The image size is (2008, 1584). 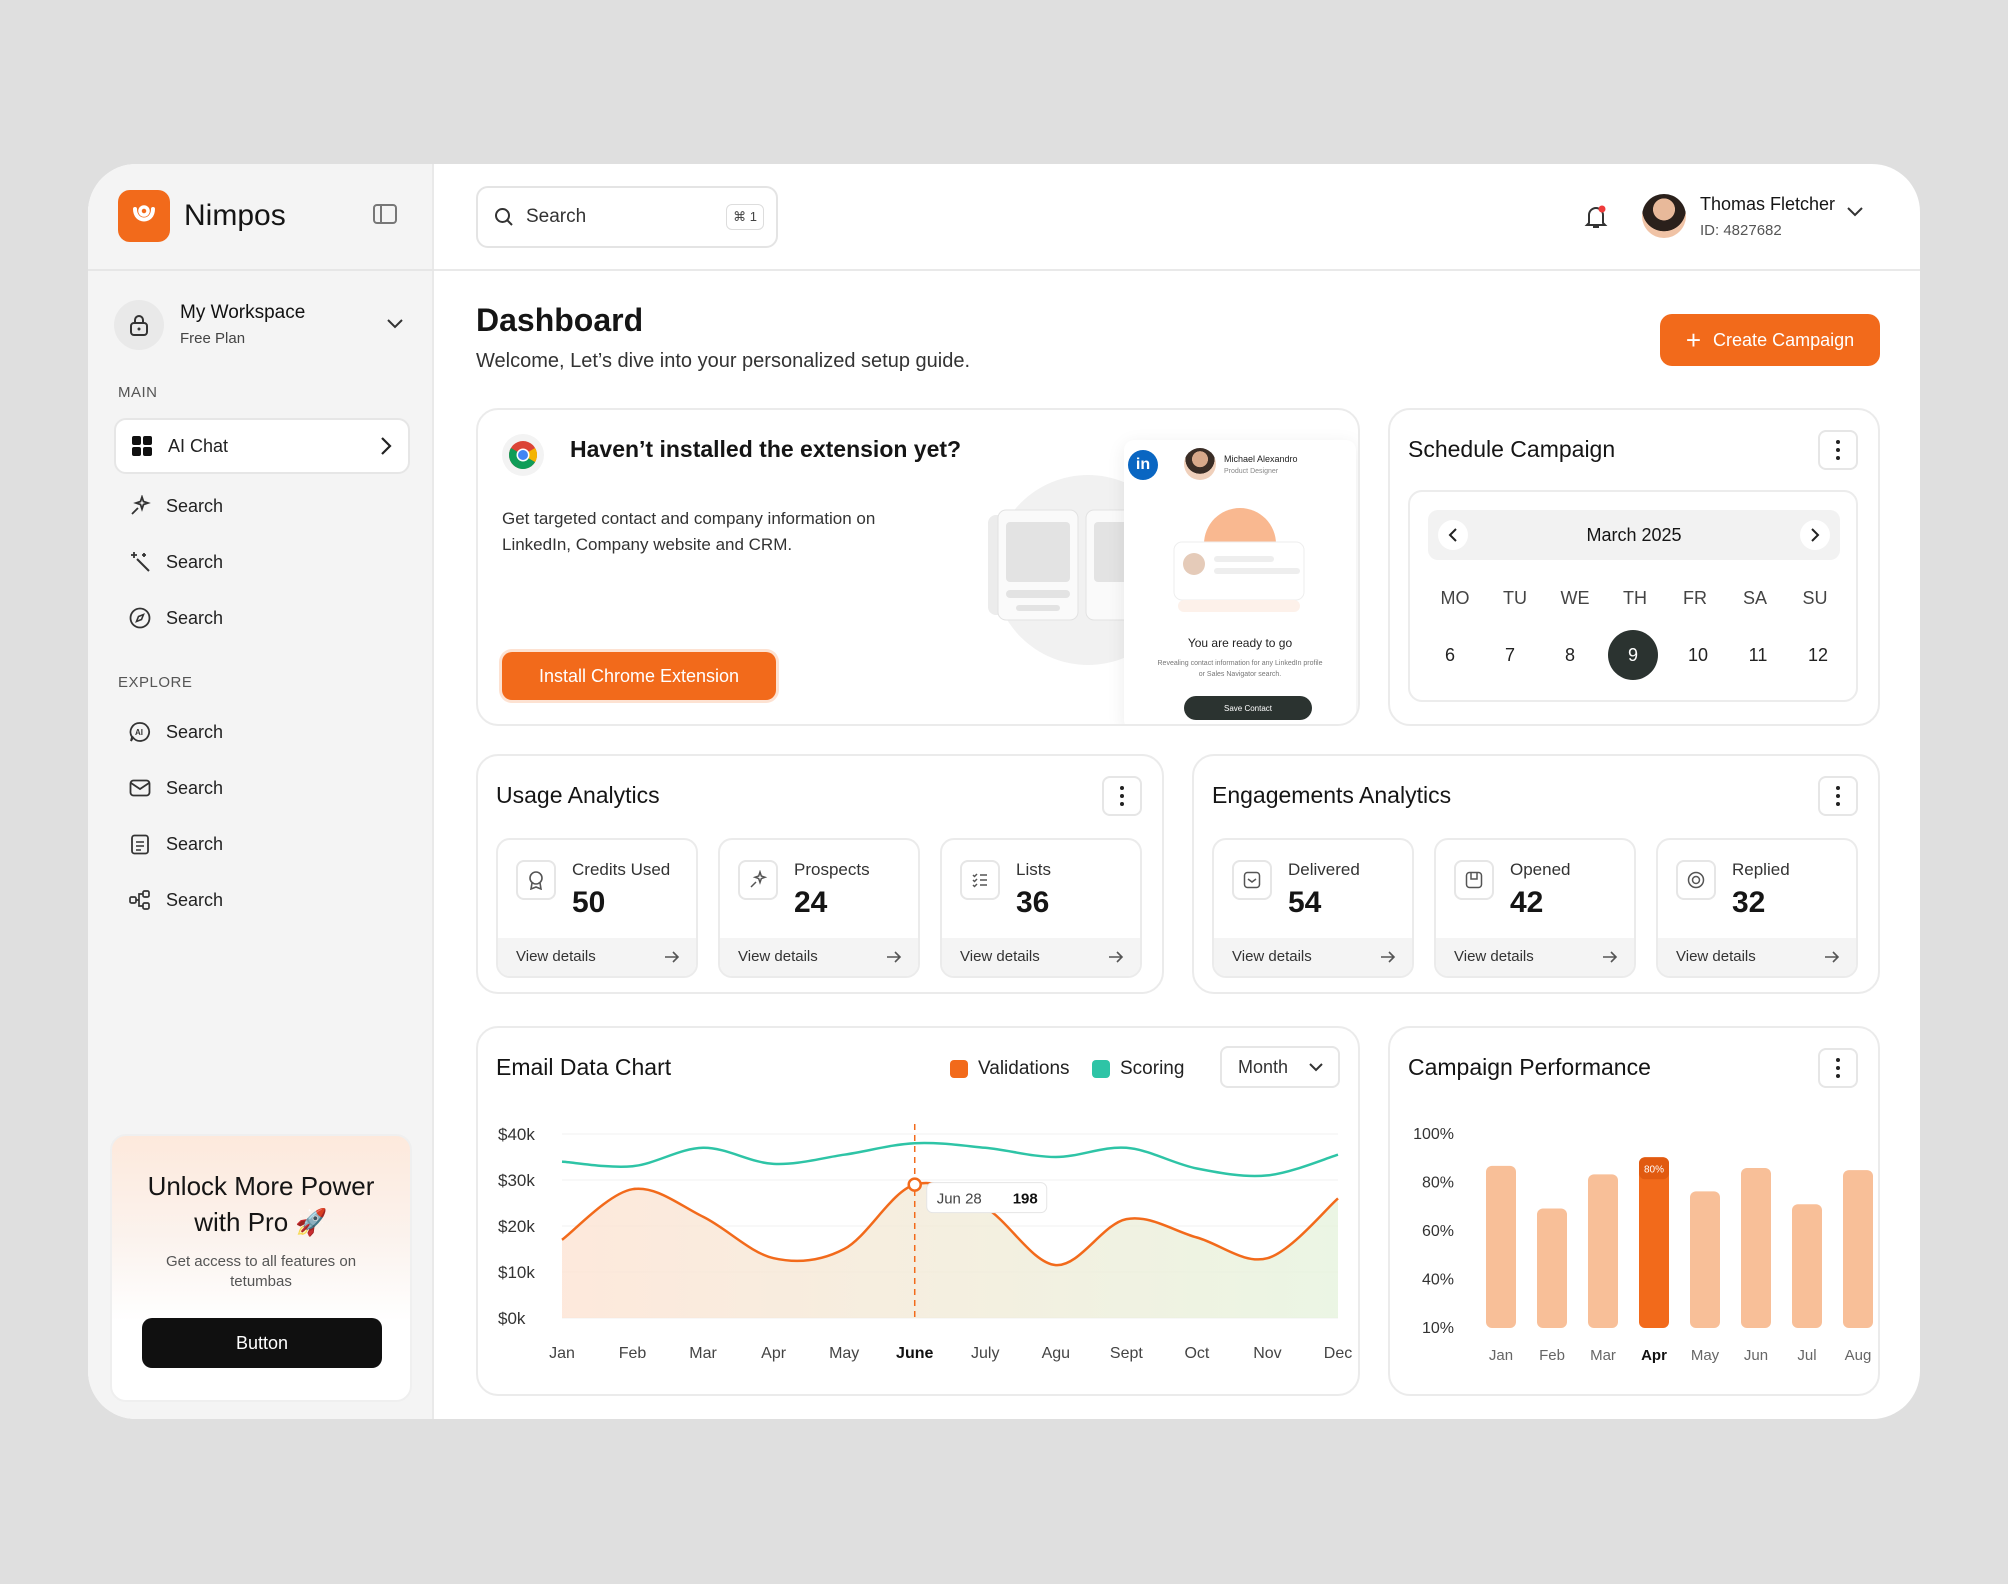 I want to click on bar-label-bg, so click(x=1654, y=1168).